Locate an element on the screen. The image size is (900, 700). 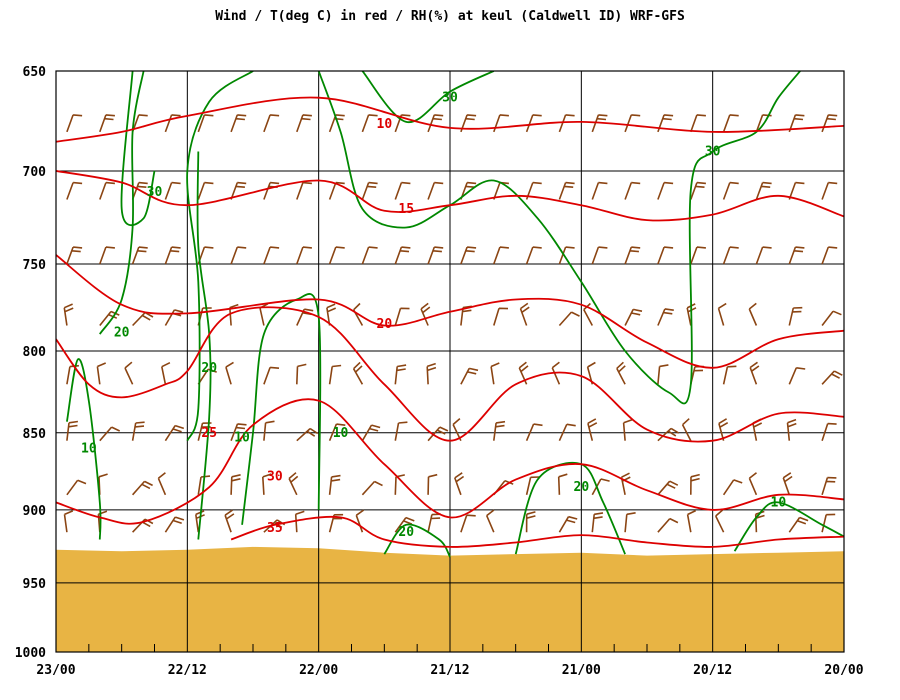
y-tick-label: 650 is located at coordinates (35, 72).